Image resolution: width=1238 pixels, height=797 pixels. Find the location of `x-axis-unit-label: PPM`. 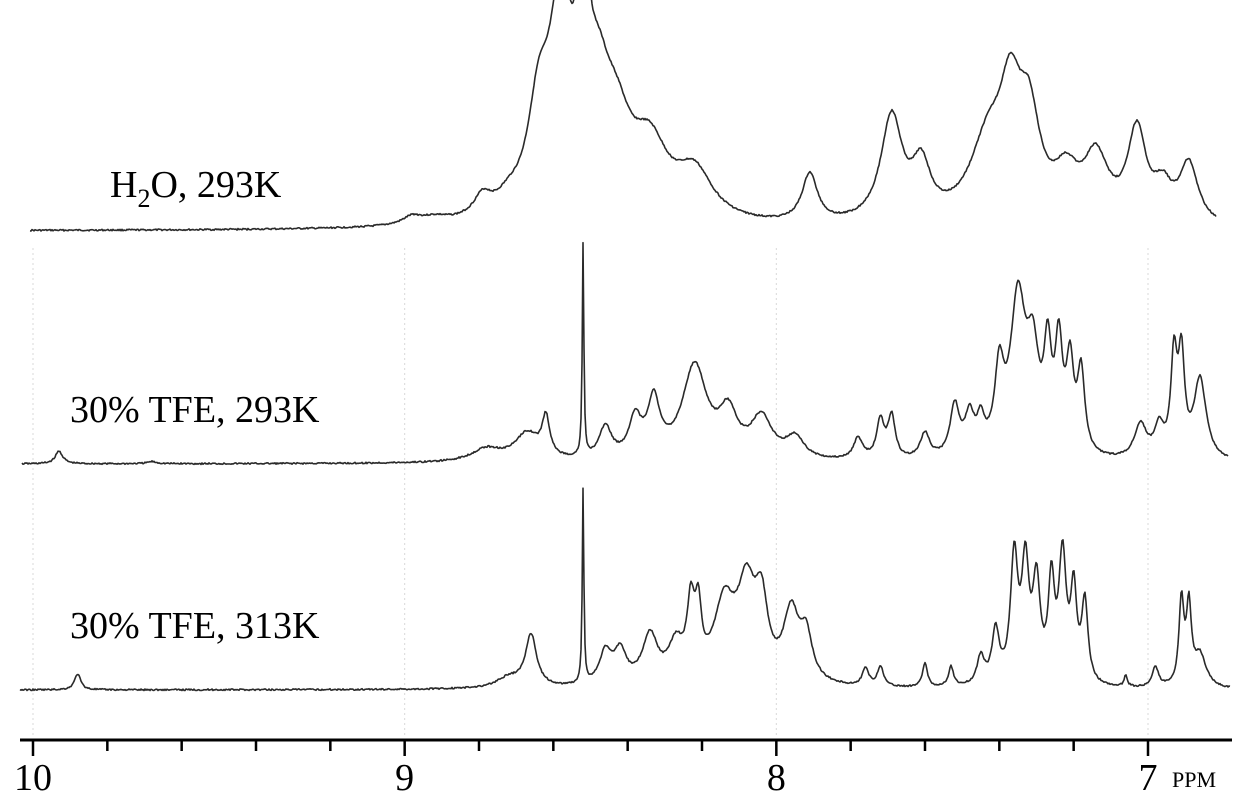

x-axis-unit-label: PPM is located at coordinates (1194, 779).